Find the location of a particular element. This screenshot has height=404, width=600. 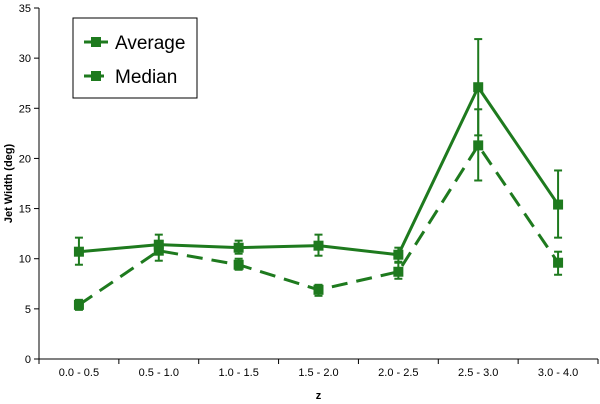

x-axis-title: z is located at coordinates (319, 396).